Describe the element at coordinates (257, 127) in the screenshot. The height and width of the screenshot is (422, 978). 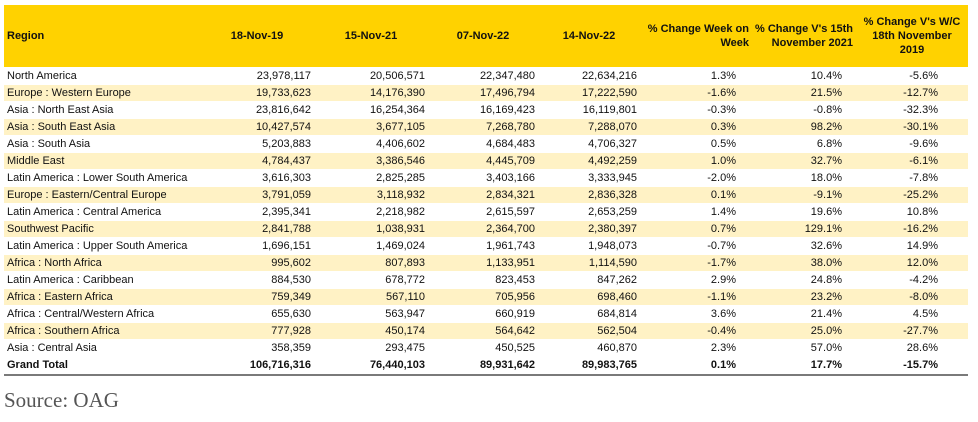
I see `cell-18-nov-19: 10,427,574` at that location.